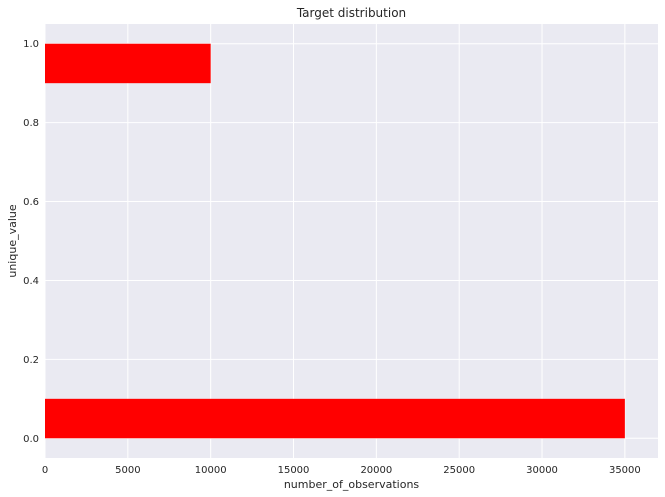 The height and width of the screenshot is (497, 665). What do you see at coordinates (127, 470) in the screenshot?
I see `x-tick-label: 5000` at bounding box center [127, 470].